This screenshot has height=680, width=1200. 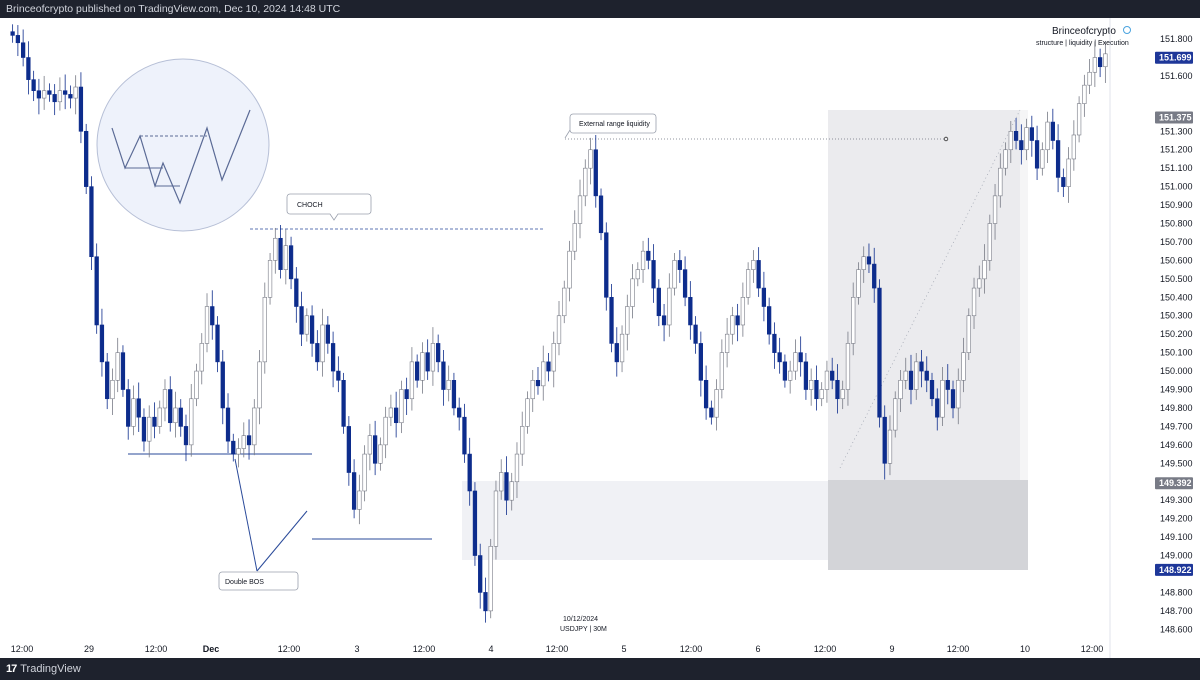 I want to click on price-tags: 151.699 151.375 149.392 148.922, so click(x=1174, y=313).